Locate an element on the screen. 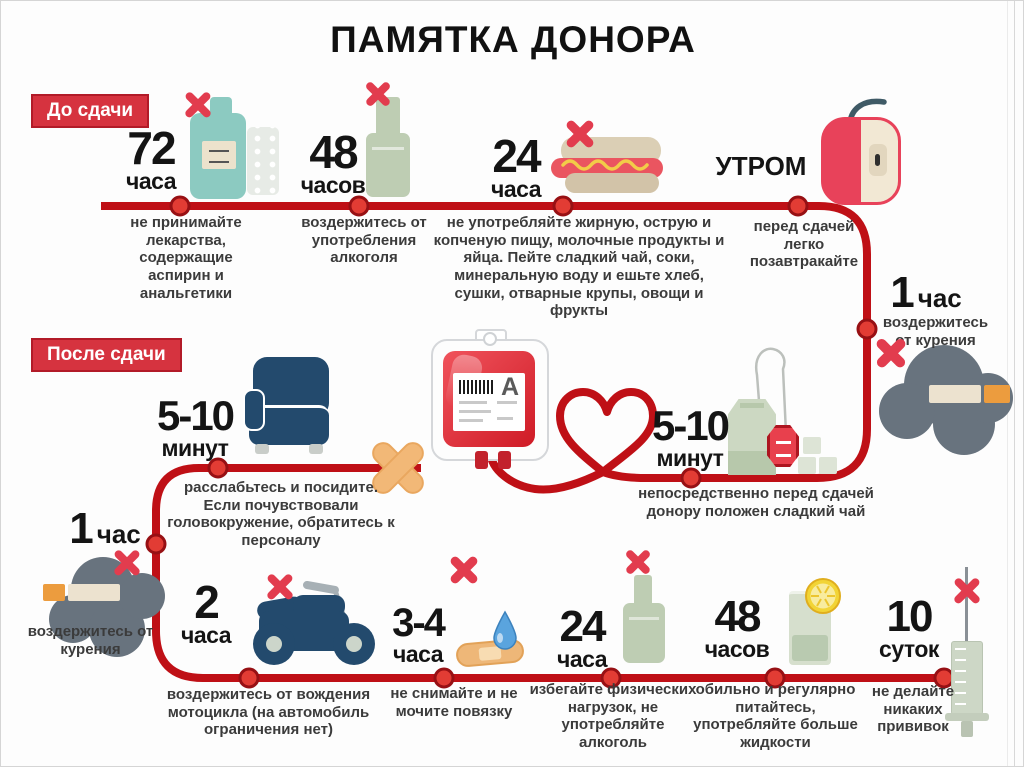 Image resolution: width=1024 pixels, height=767 pixels. syringe-needle is located at coordinates (966, 605).